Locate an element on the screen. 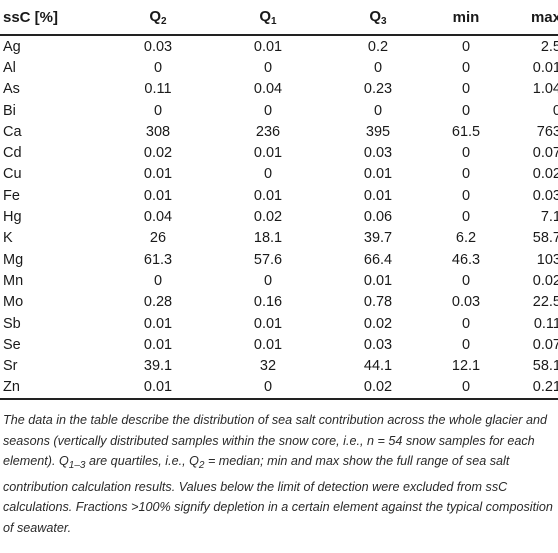  header-row: ssC [%] Q2 Q1 Q3 min max is located at coordinates (279, 18).